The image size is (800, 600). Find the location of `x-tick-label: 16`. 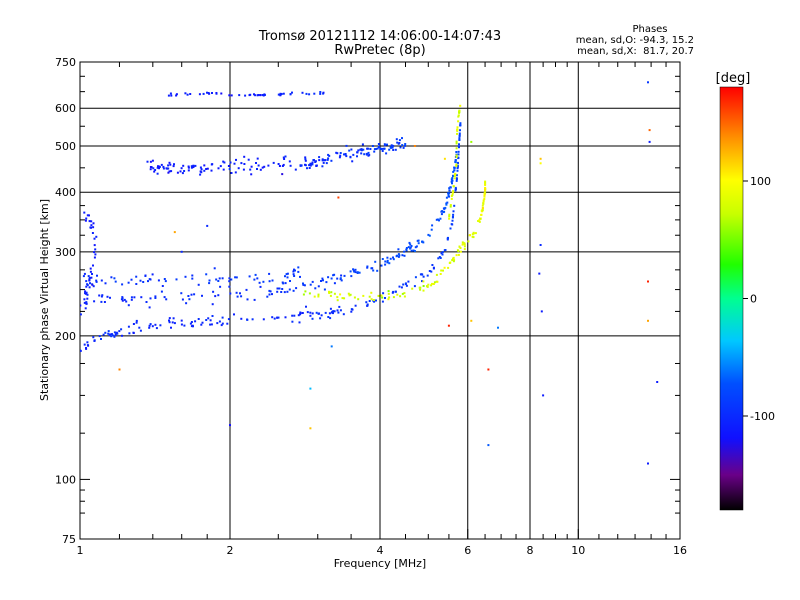

x-tick-label: 16 is located at coordinates (680, 550).